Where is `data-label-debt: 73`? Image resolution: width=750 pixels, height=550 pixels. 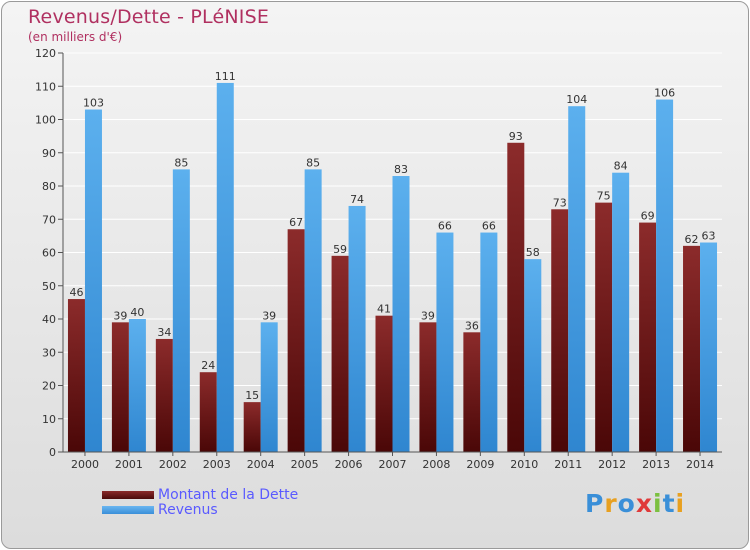 data-label-debt: 73 is located at coordinates (560, 202).